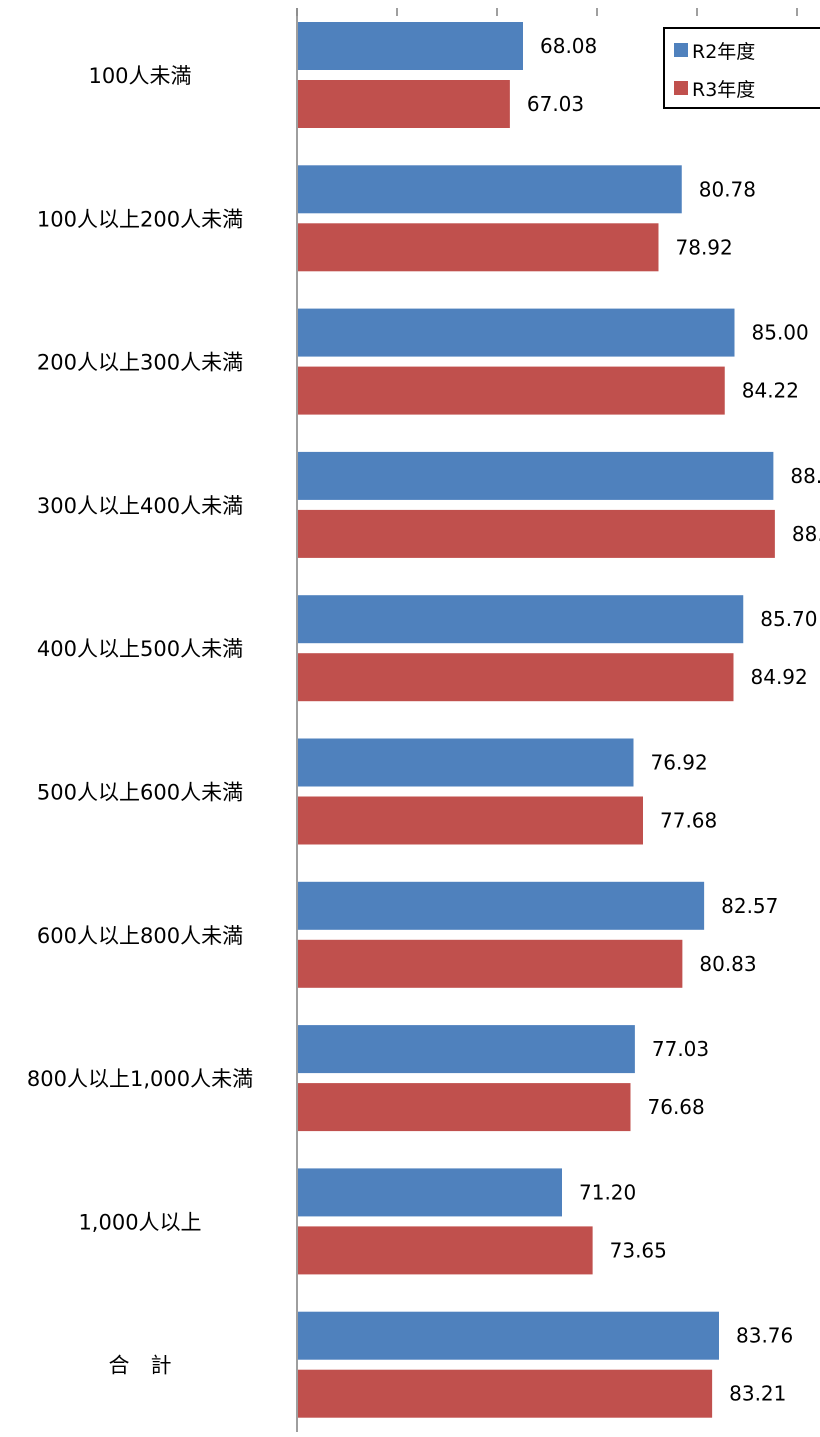  I want to click on value-label-r2: 85.70, so click(788, 619).